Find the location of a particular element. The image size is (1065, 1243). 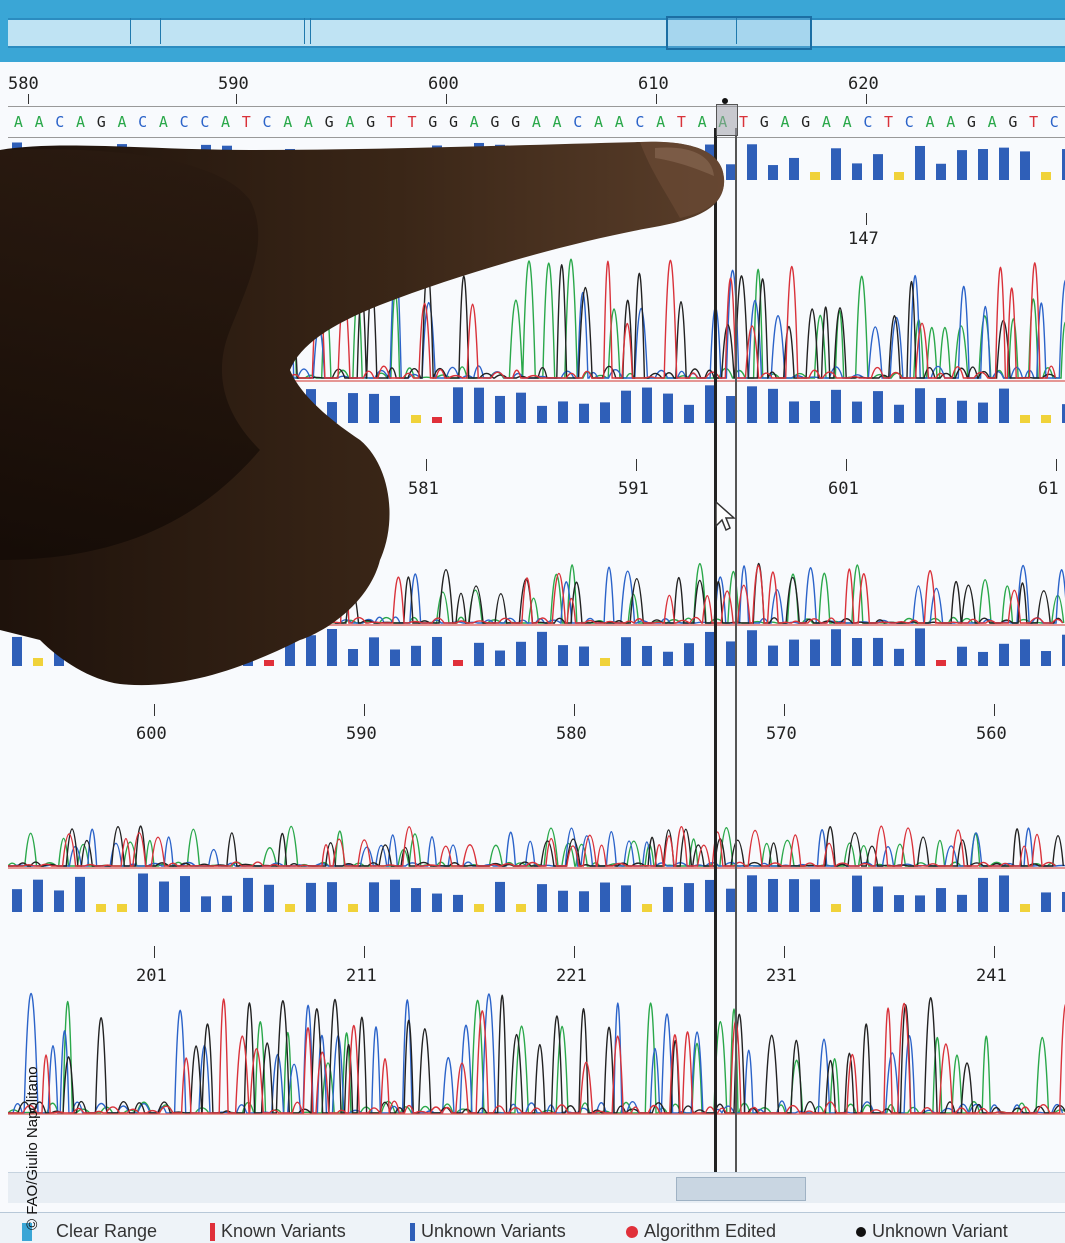

track-label: 560 is located at coordinates (991, 734).